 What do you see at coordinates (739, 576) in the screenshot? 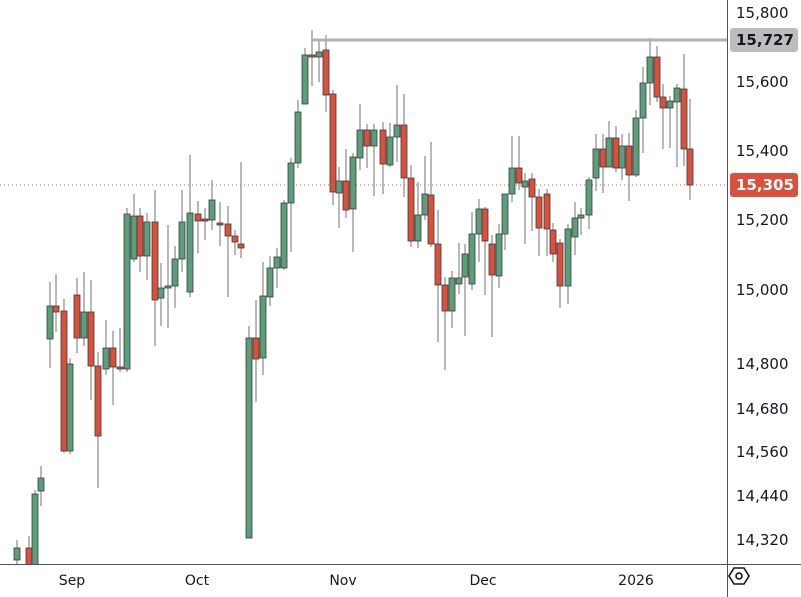
I see `settings-hexagon-icon` at bounding box center [739, 576].